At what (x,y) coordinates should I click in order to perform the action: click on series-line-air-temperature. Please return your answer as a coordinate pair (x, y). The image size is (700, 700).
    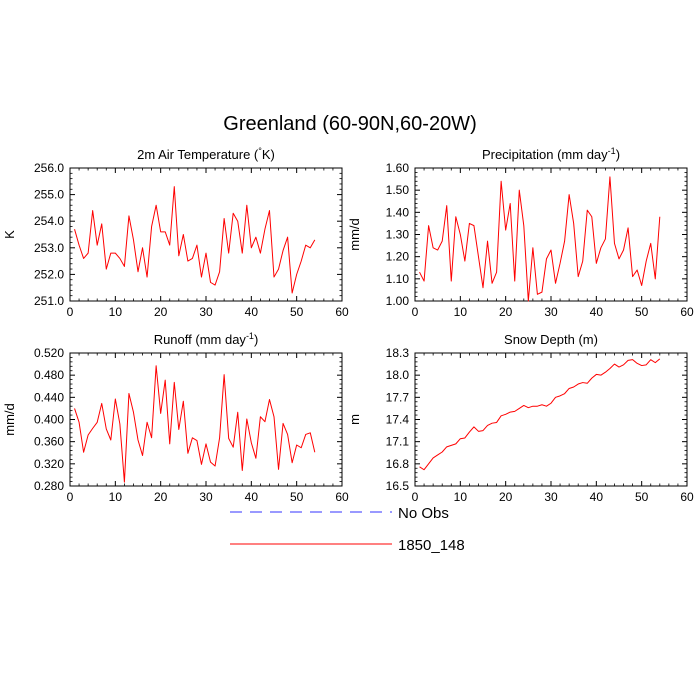
    Looking at the image, I should click on (195, 240).